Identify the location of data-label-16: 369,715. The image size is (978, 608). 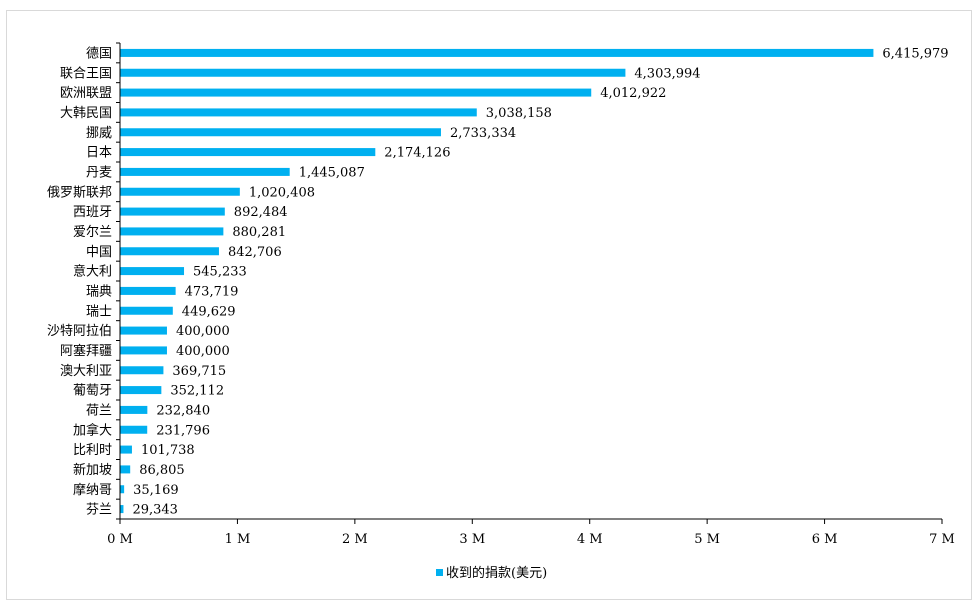
(199, 371).